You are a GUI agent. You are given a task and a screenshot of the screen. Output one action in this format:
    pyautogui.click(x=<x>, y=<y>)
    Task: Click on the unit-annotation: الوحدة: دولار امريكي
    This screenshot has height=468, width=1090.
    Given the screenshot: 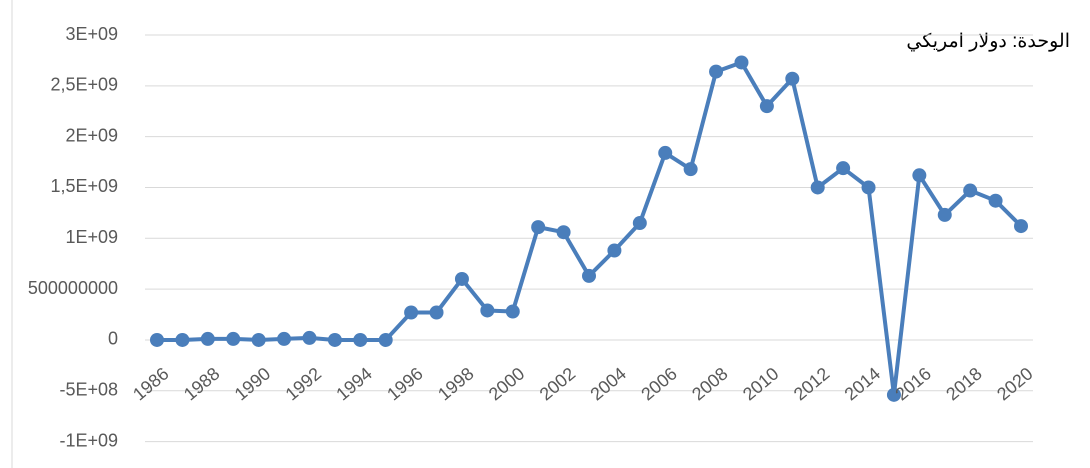 What is the action you would take?
    pyautogui.click(x=988, y=41)
    